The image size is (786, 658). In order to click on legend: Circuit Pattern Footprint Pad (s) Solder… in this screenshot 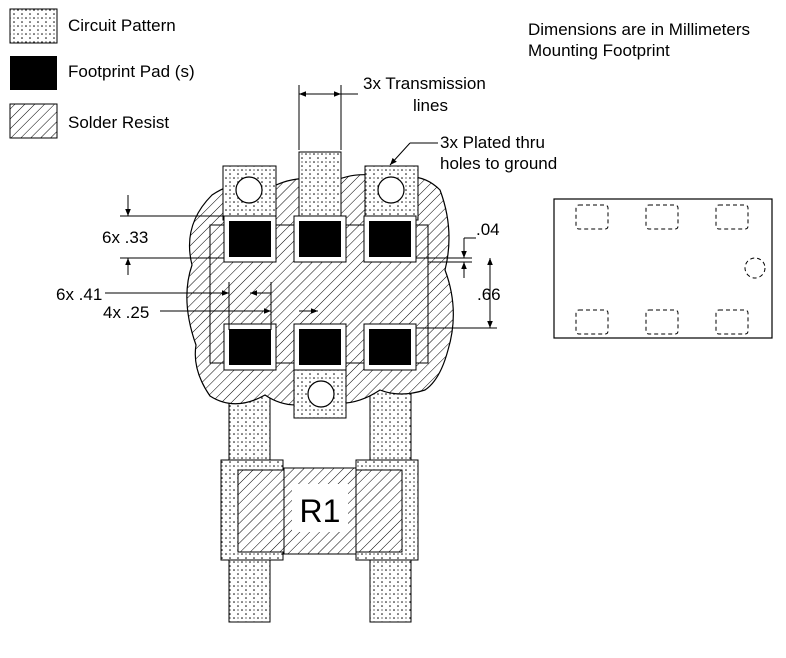, I will do `click(102, 73)`.